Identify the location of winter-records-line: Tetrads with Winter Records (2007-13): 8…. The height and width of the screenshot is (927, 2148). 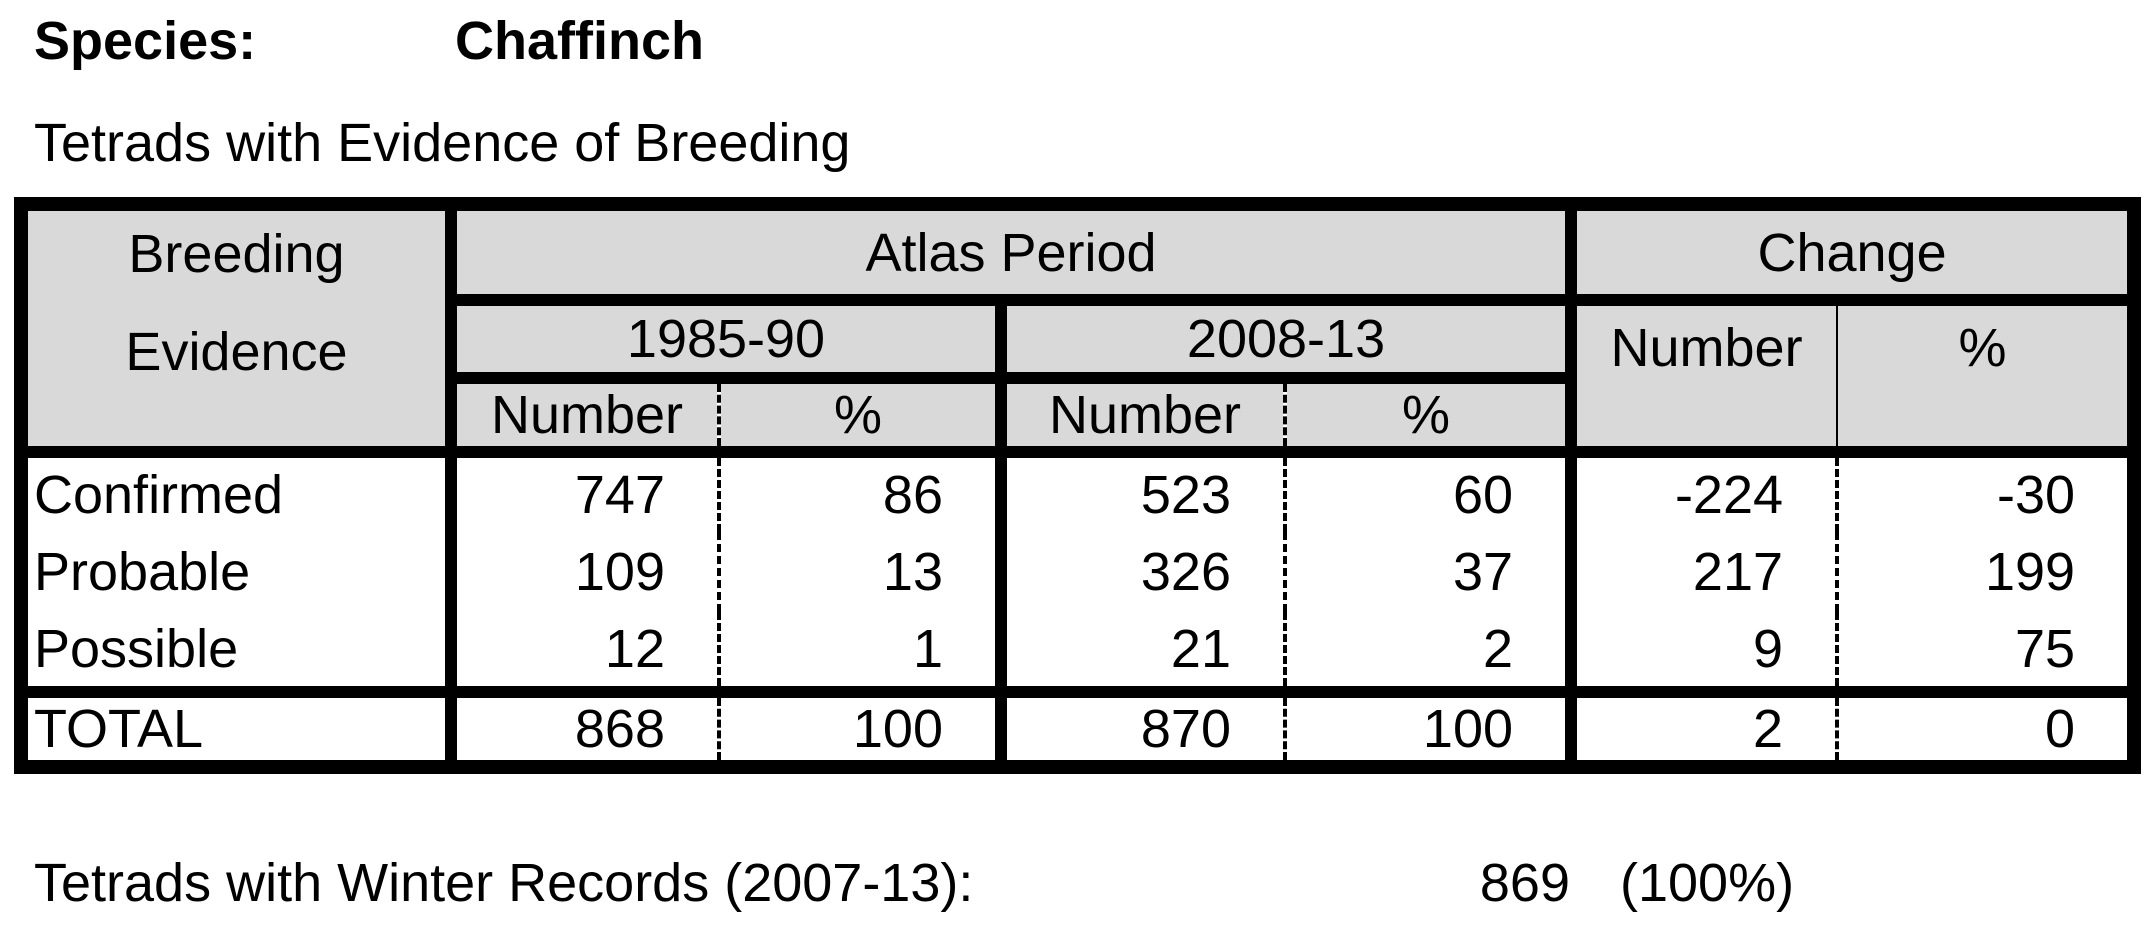
(914, 883).